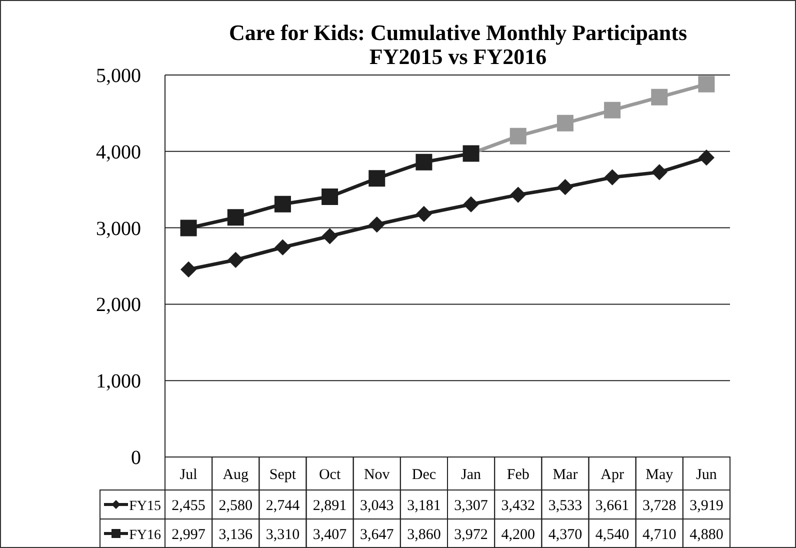 This screenshot has width=796, height=548. Describe the element at coordinates (471, 506) in the screenshot. I see `data-label: 3,307` at that location.